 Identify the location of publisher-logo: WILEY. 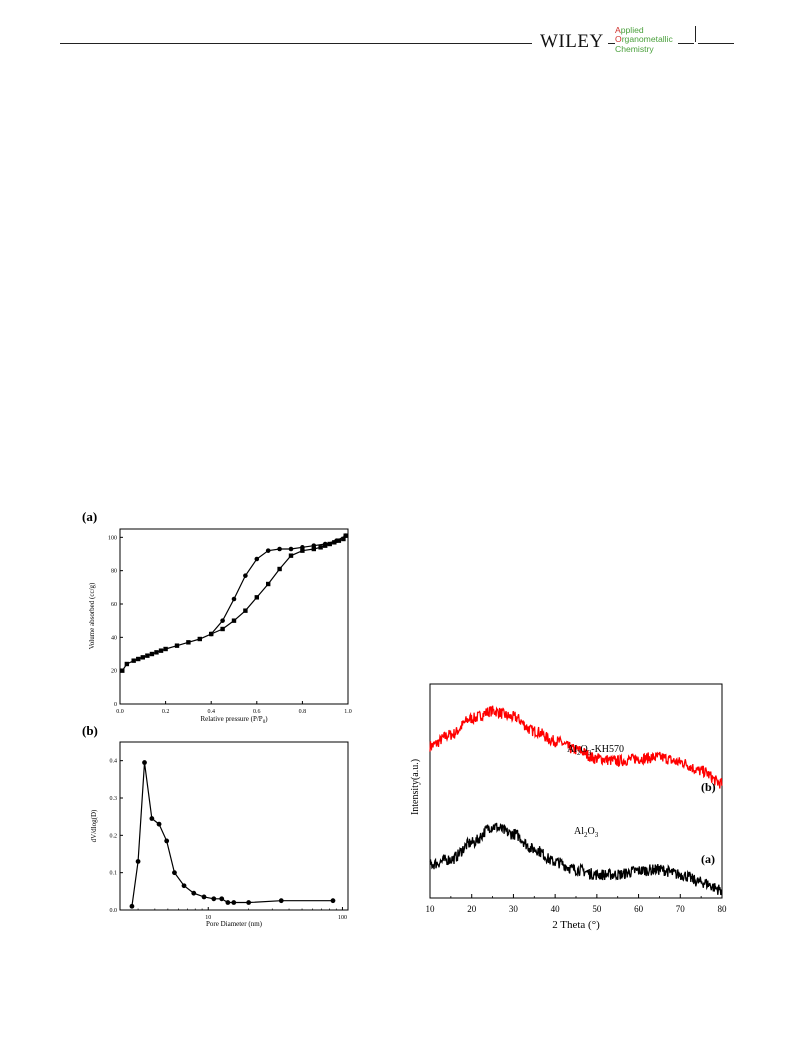
(572, 41).